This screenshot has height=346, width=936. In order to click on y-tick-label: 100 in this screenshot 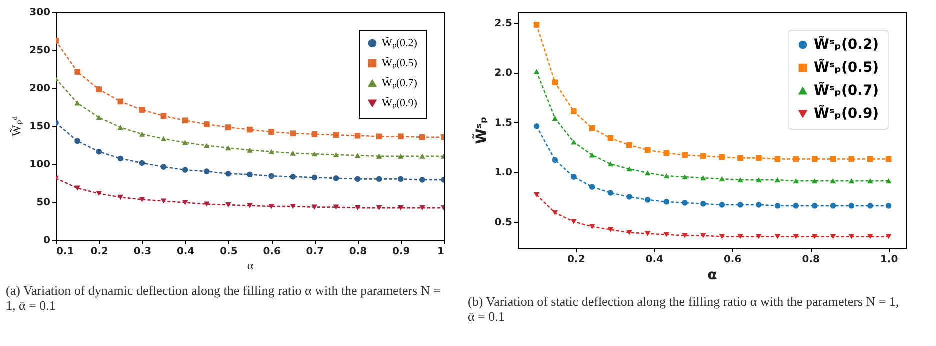, I will do `click(40, 165)`.